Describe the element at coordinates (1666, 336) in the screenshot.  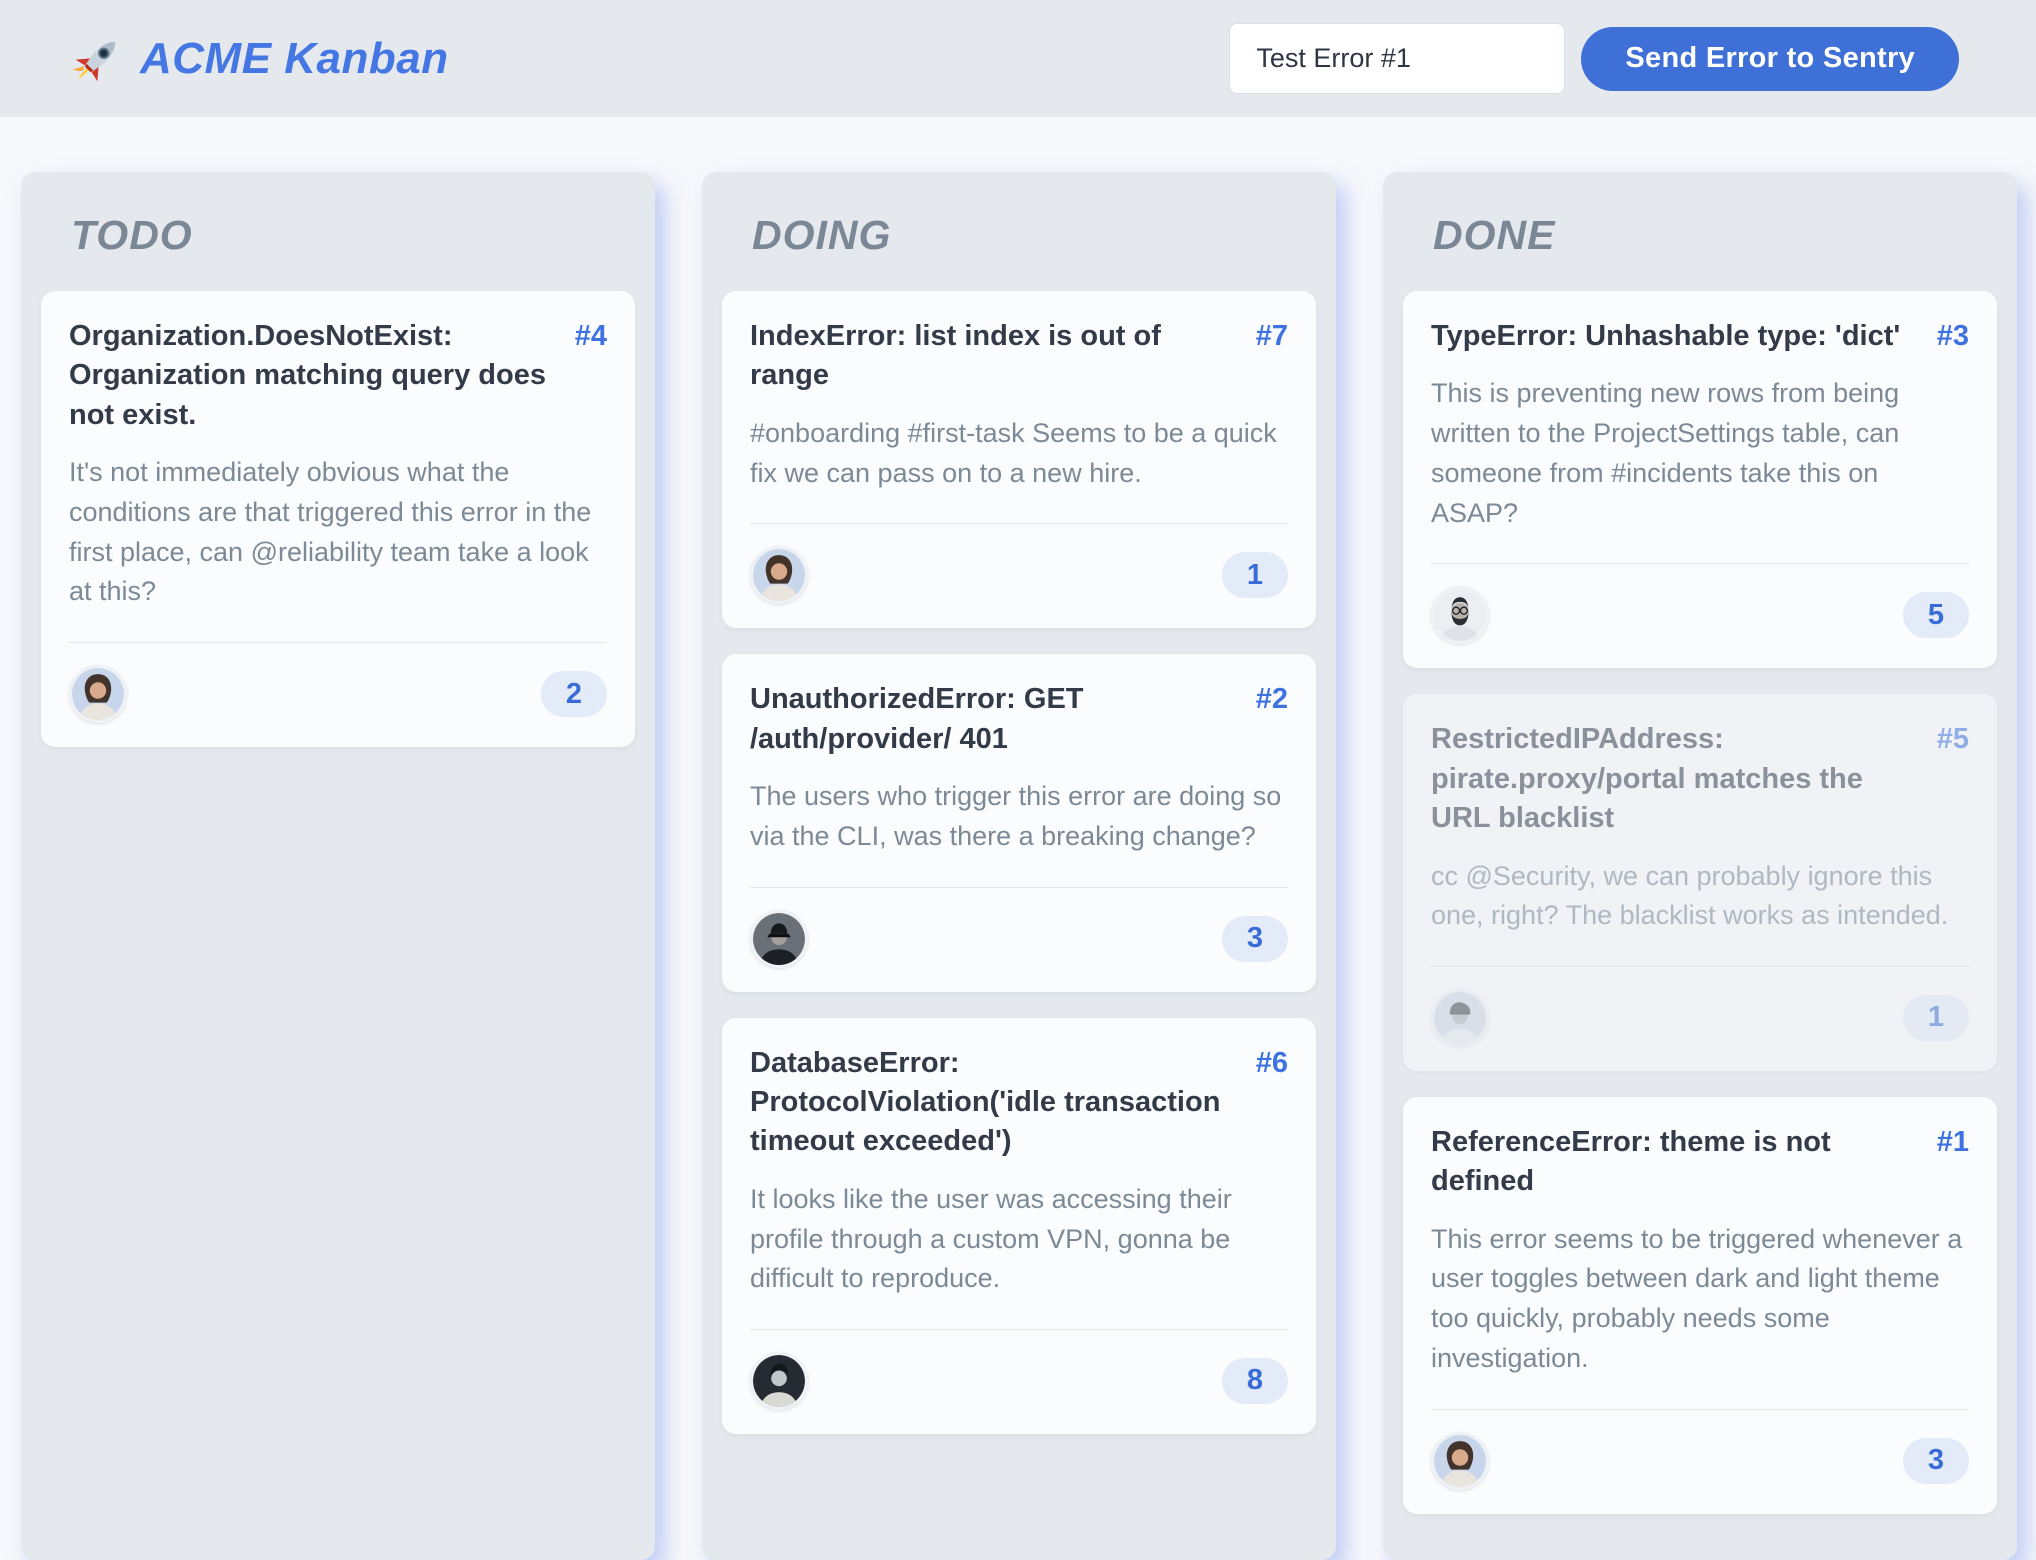
I see `card-title: TypeError: Unhashable type: 'dict'` at that location.